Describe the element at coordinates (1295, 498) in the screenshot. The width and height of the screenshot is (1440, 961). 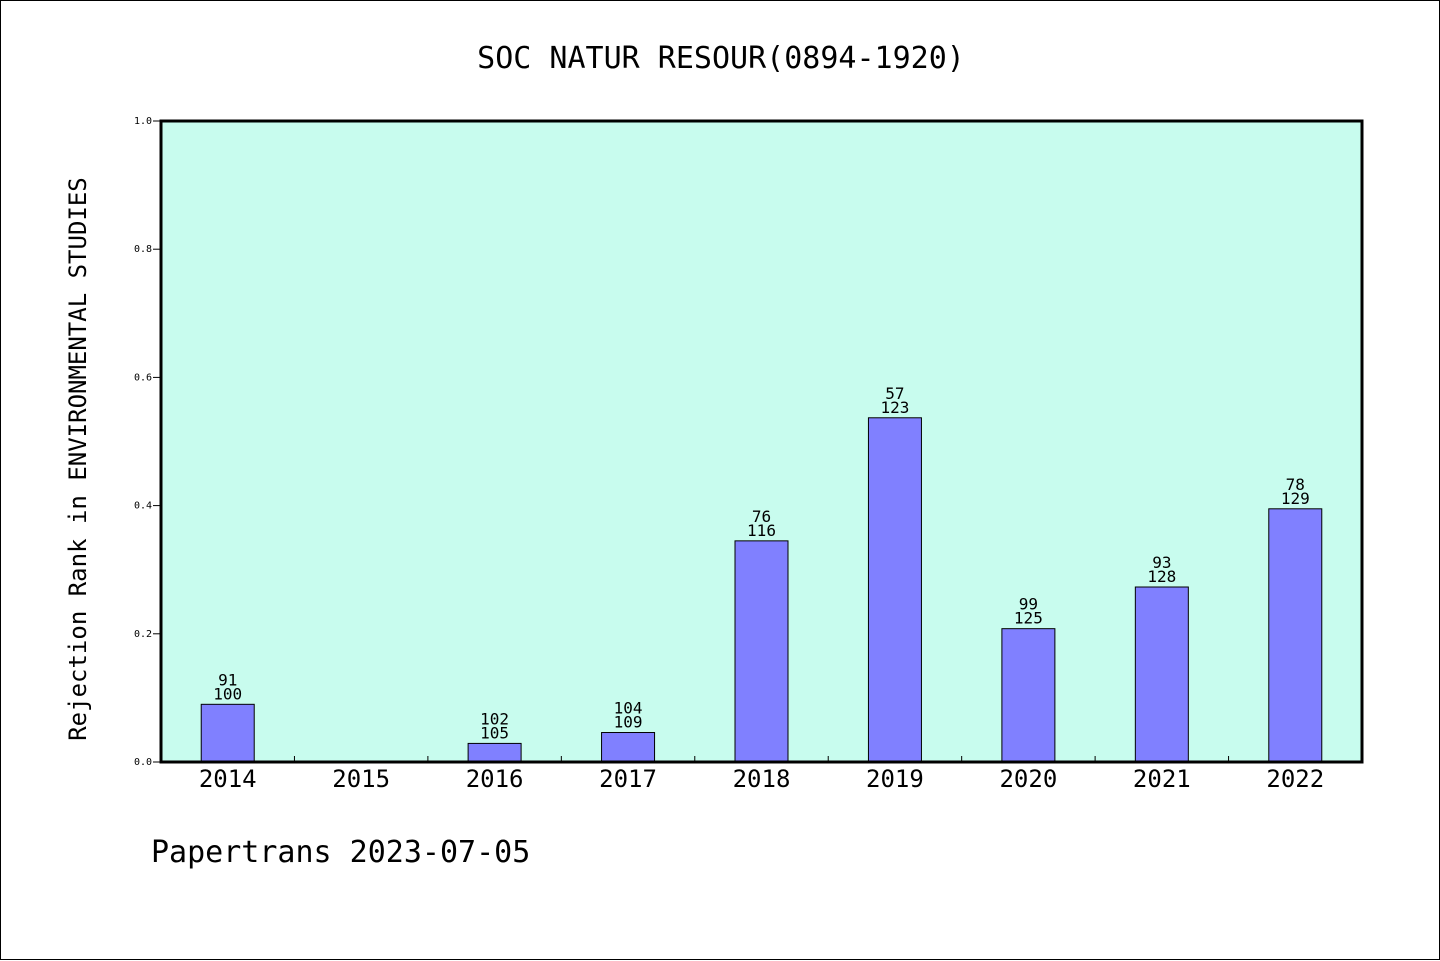
I see `bar-label-bottom: 129` at that location.